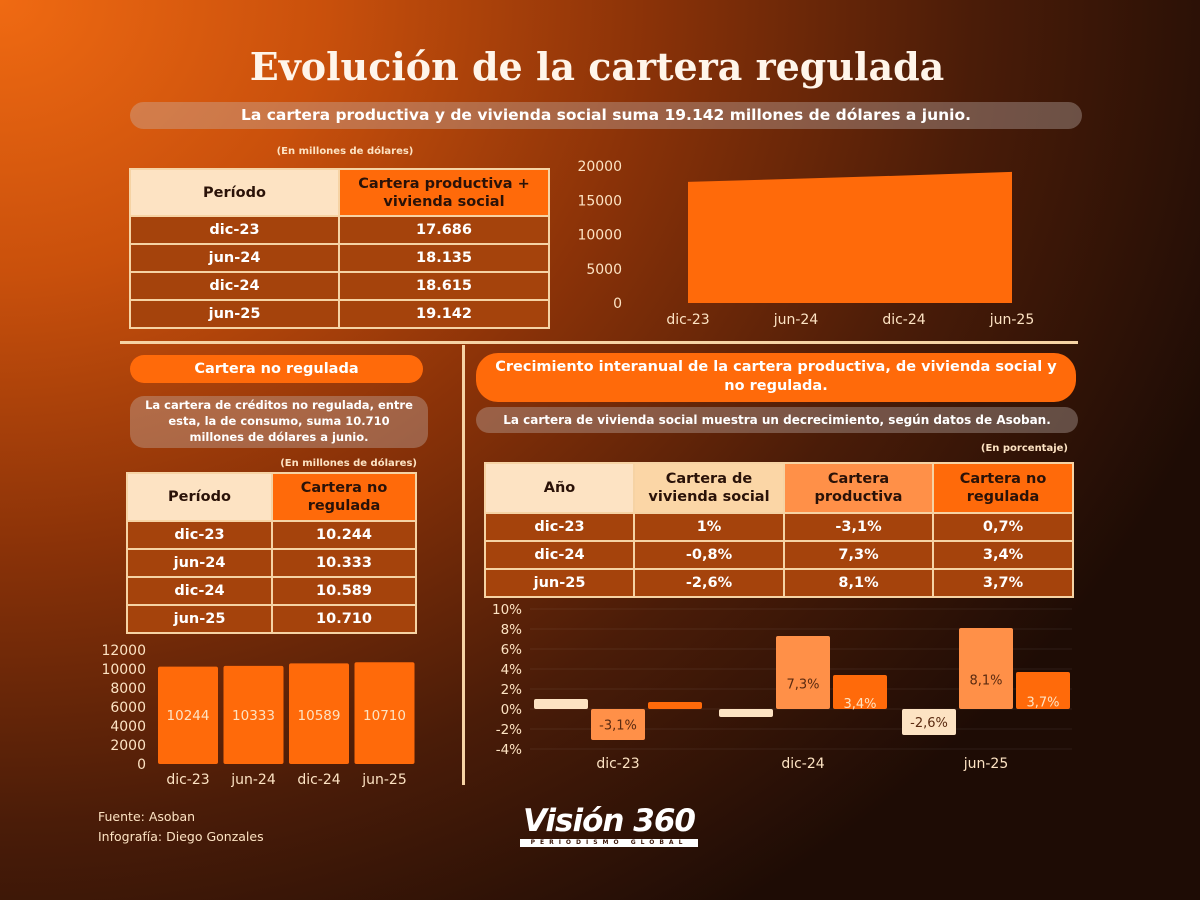  Describe the element at coordinates (559, 488) in the screenshot. I see `header-anio: Año` at that location.